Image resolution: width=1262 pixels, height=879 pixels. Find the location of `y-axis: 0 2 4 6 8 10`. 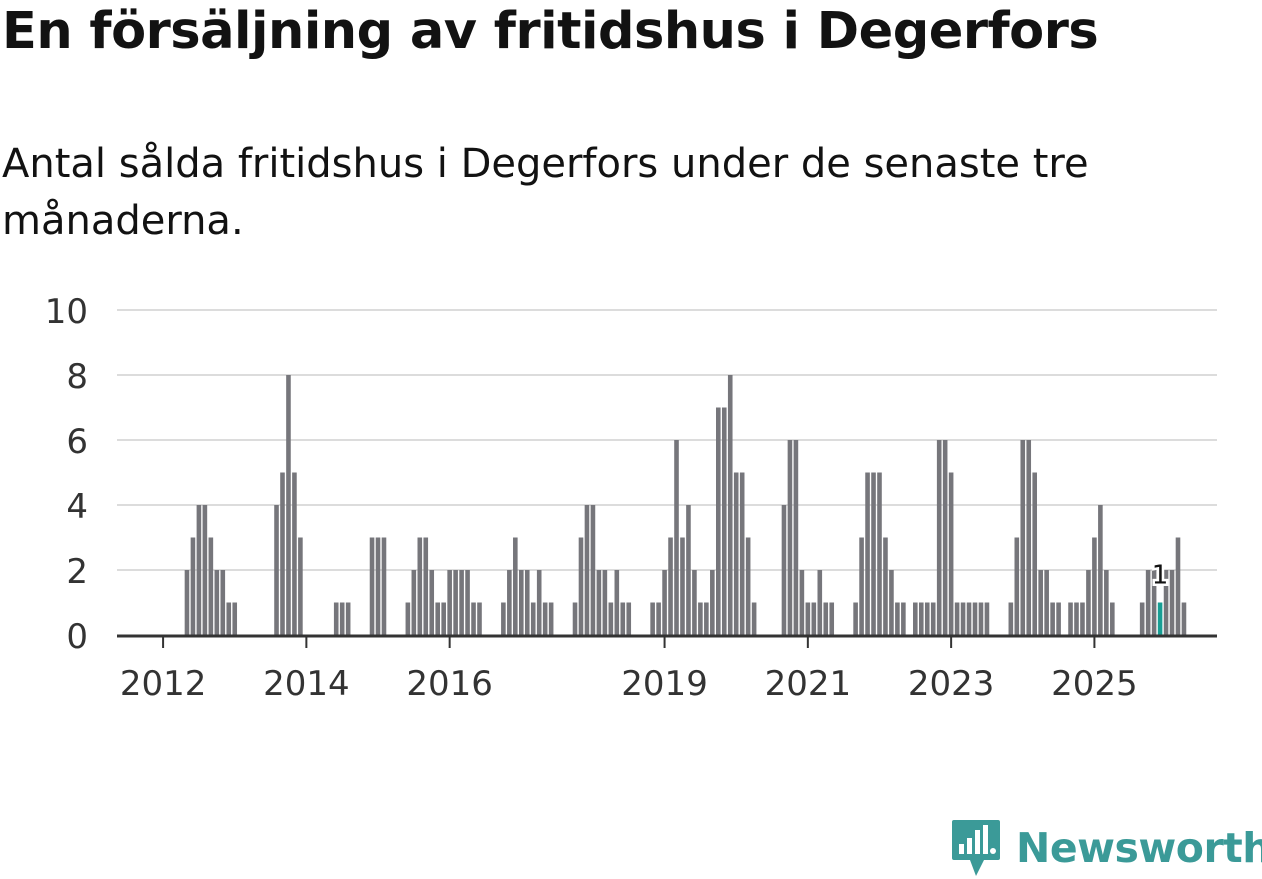

y-axis: 0 2 4 6 8 10 is located at coordinates (66, 474).